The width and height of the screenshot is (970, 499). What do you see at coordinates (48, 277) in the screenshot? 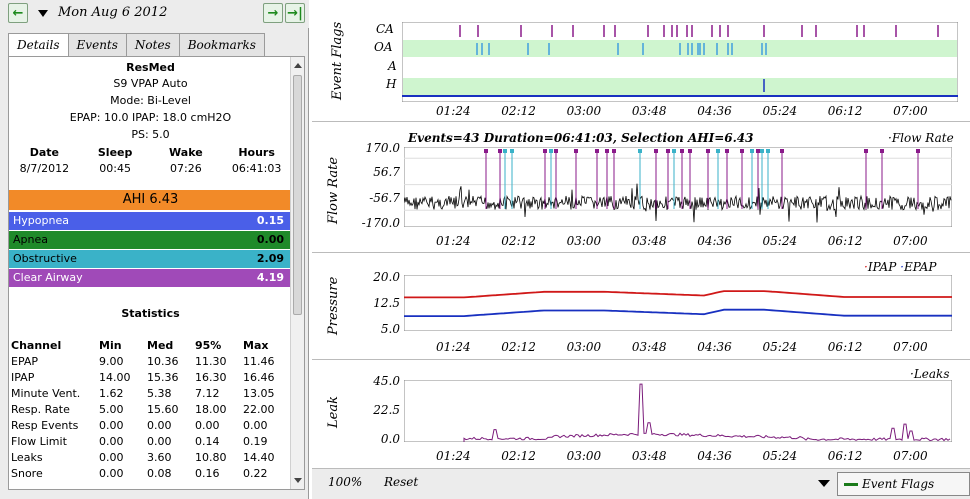
I see `event-index-label: Clear Airway` at bounding box center [48, 277].